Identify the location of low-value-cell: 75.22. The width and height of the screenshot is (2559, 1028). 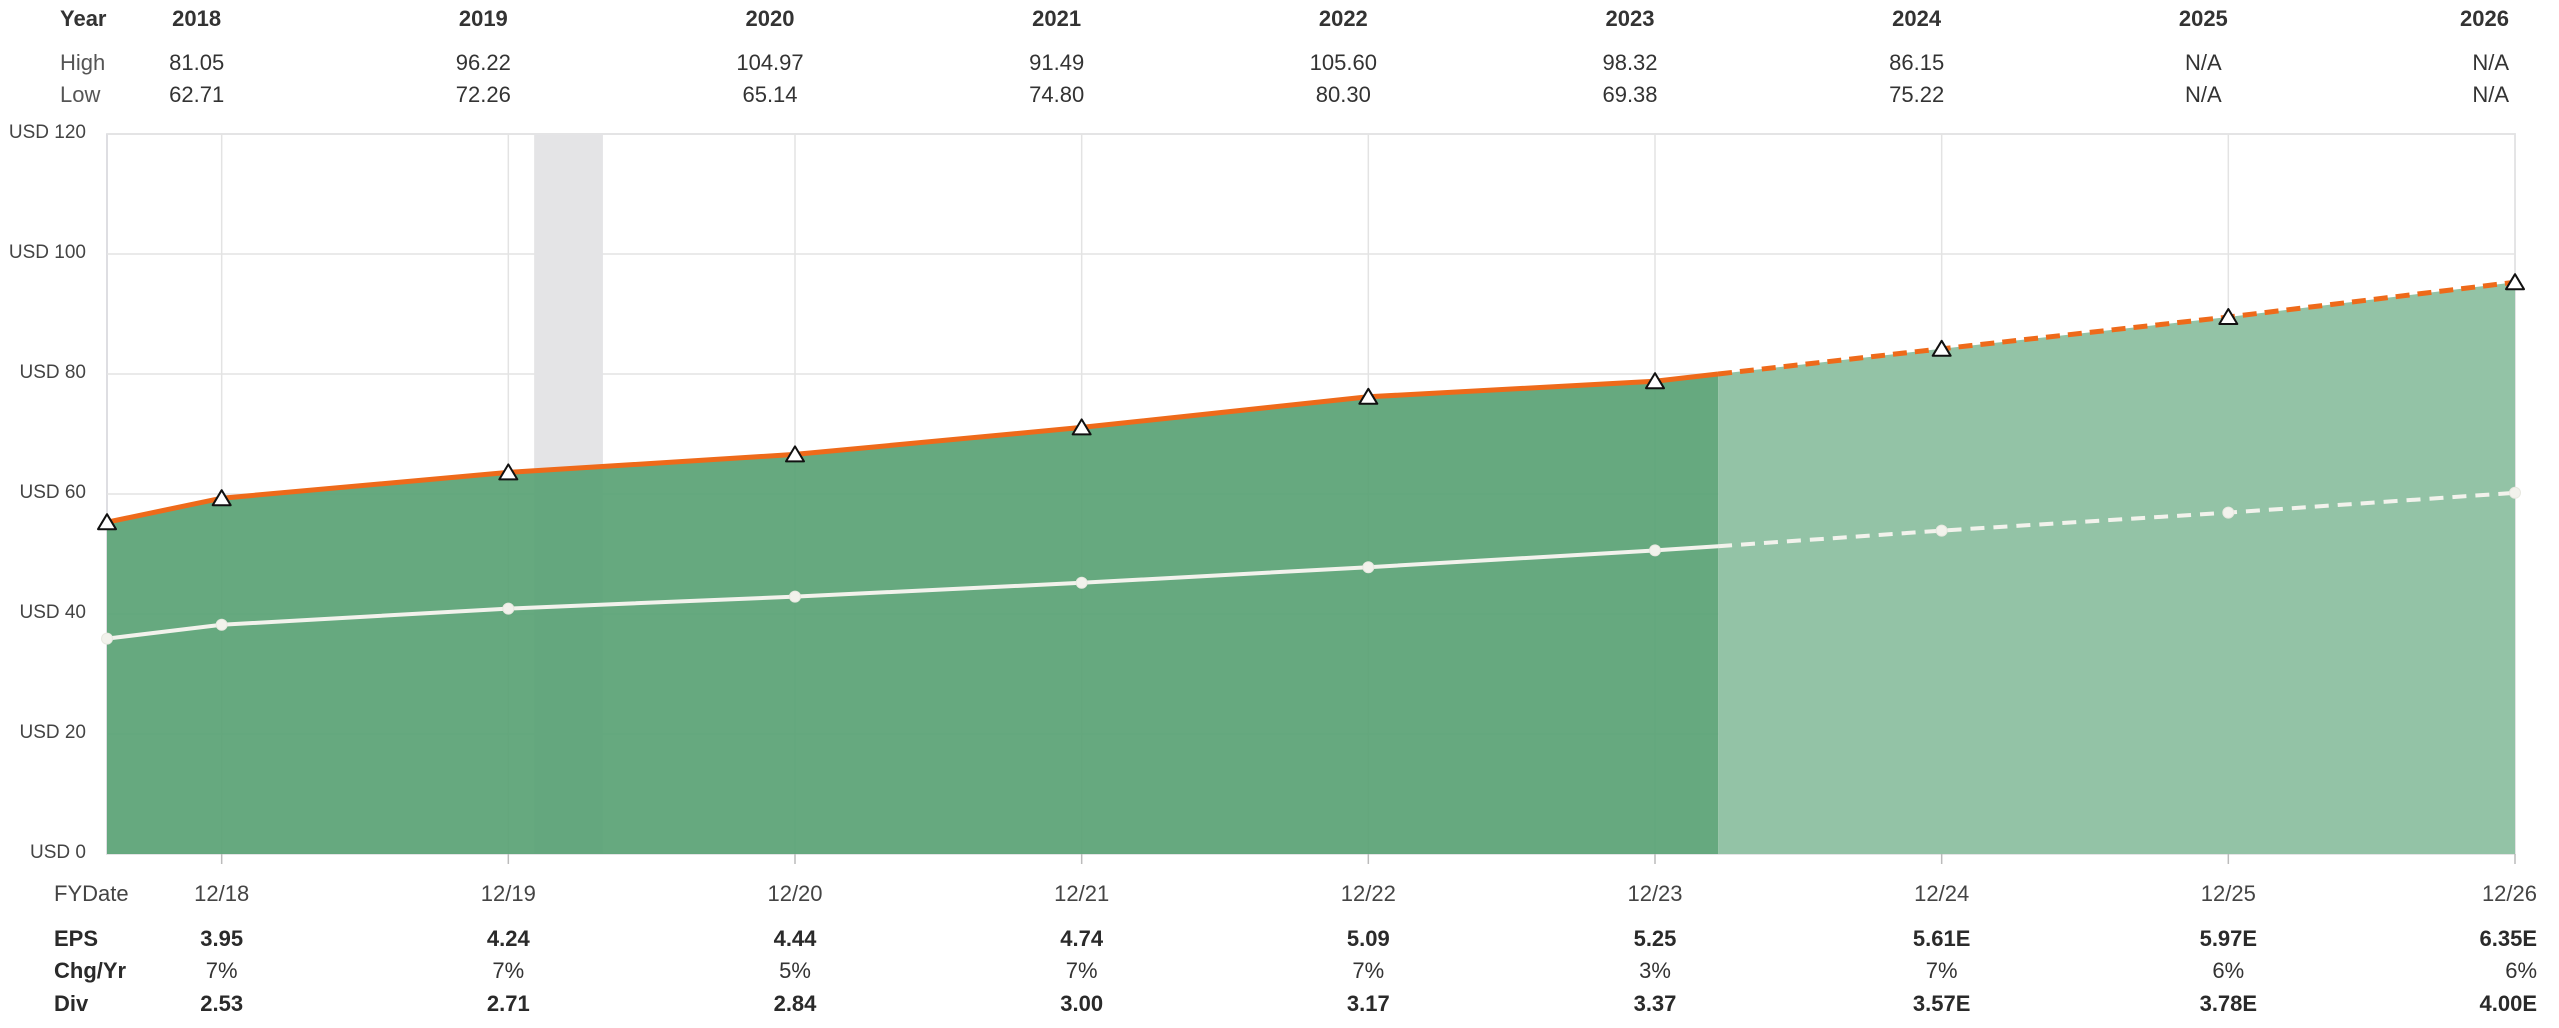
(1917, 94).